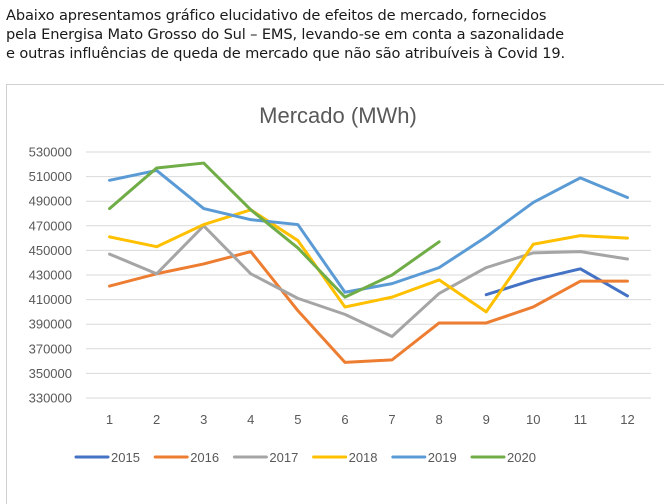  Describe the element at coordinates (504, 457) in the screenshot. I see `legend-item-2020: 2020` at that location.